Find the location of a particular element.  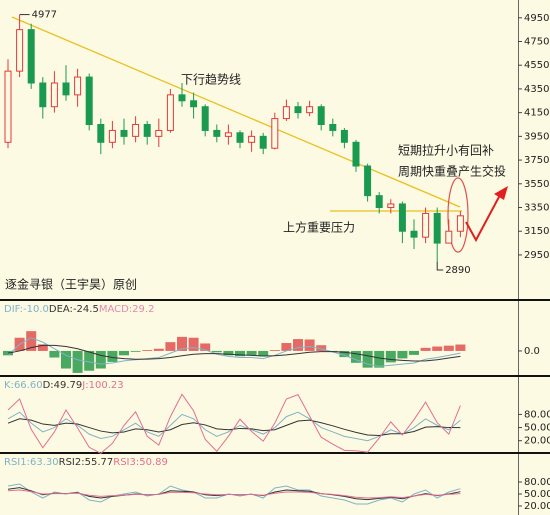

y-tick-label: 3350 is located at coordinates (536, 208).